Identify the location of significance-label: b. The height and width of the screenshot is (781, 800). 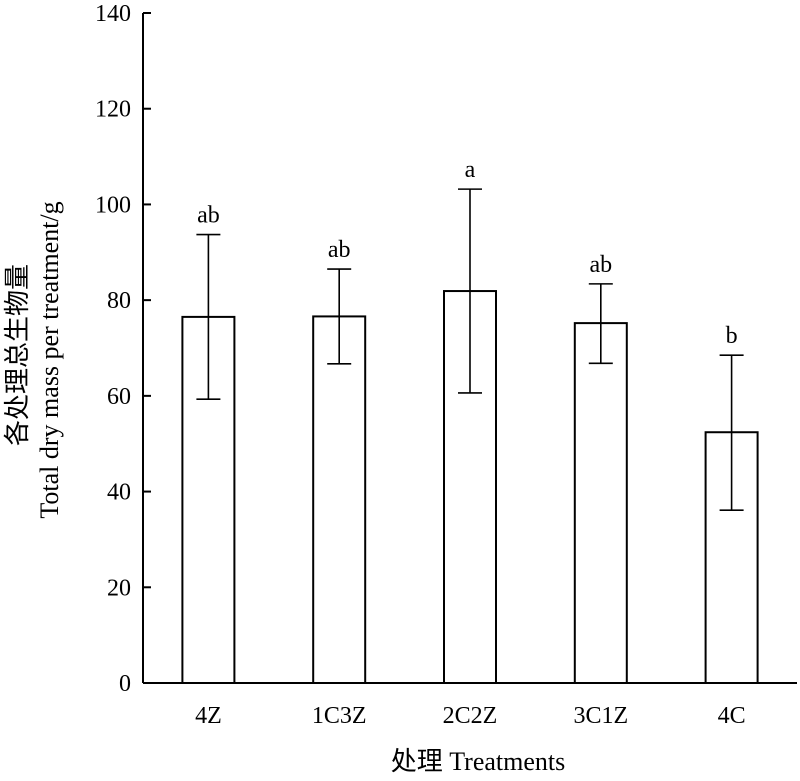
(732, 336).